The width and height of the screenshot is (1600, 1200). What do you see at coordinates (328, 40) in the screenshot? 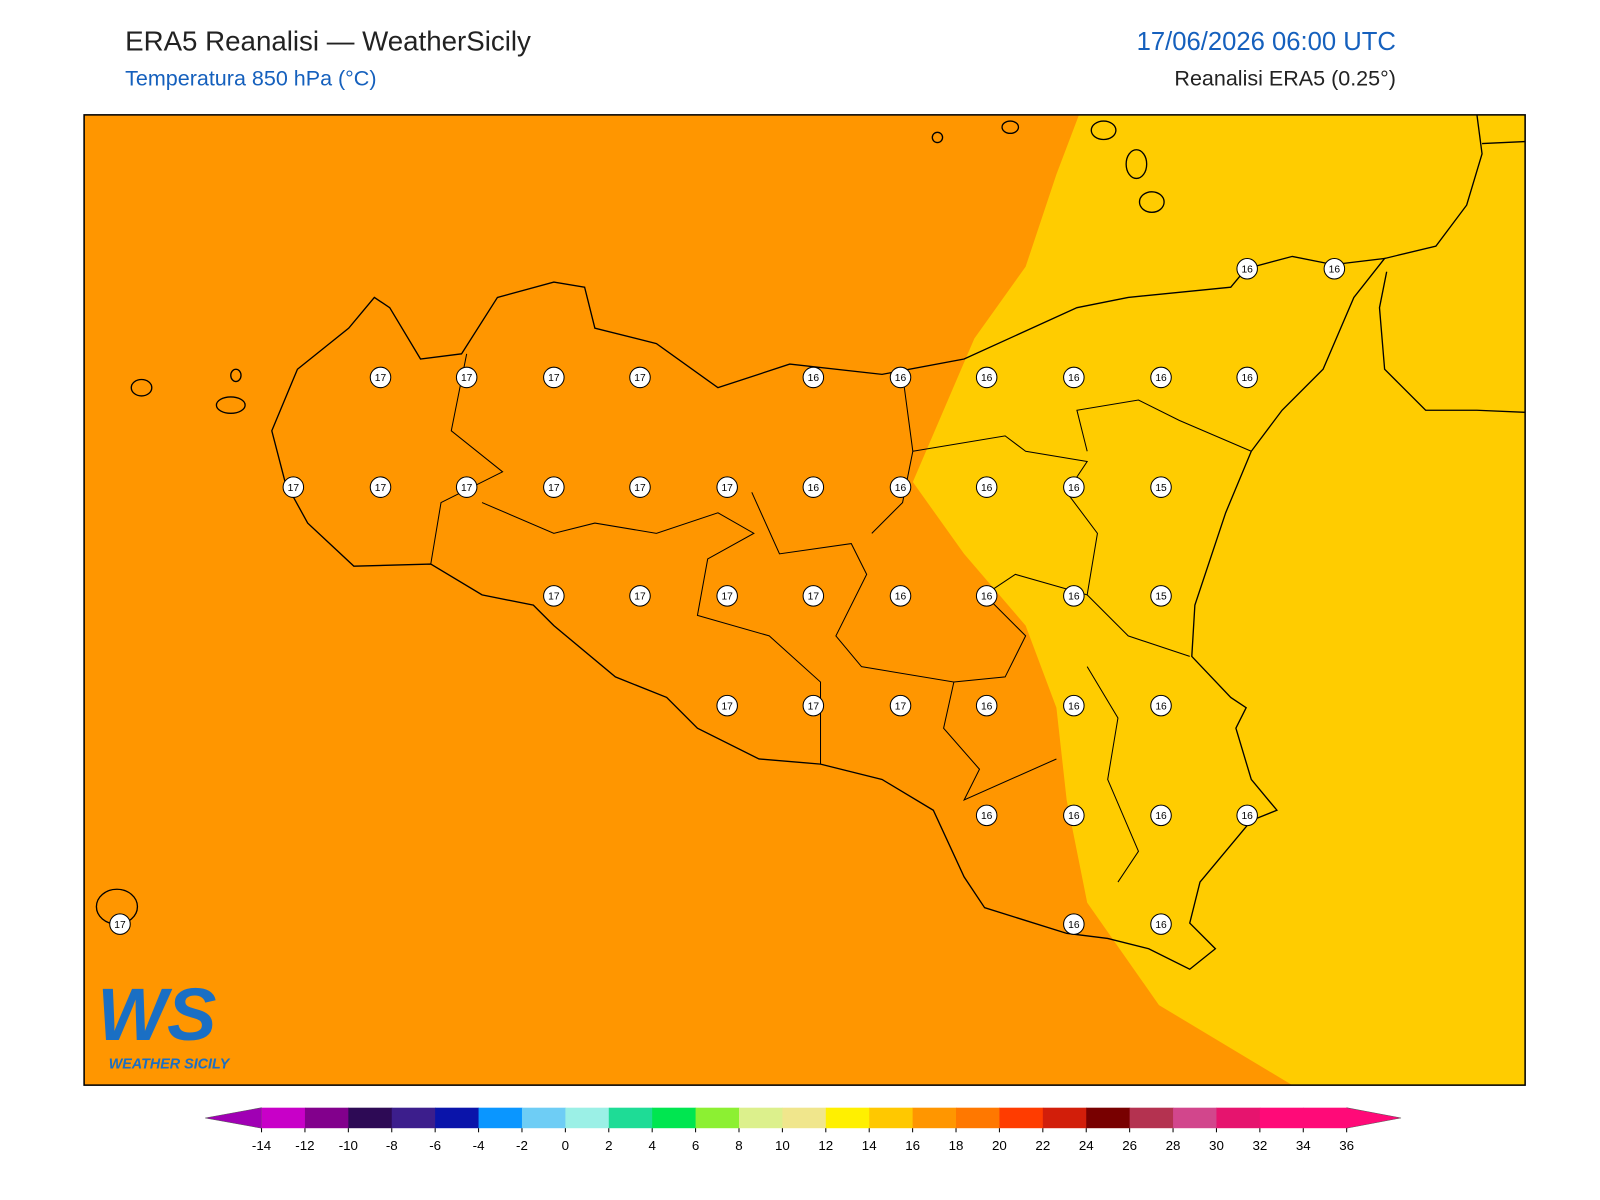
I see `title: ERA5 Reanalisi — WeatherSicily` at bounding box center [328, 40].